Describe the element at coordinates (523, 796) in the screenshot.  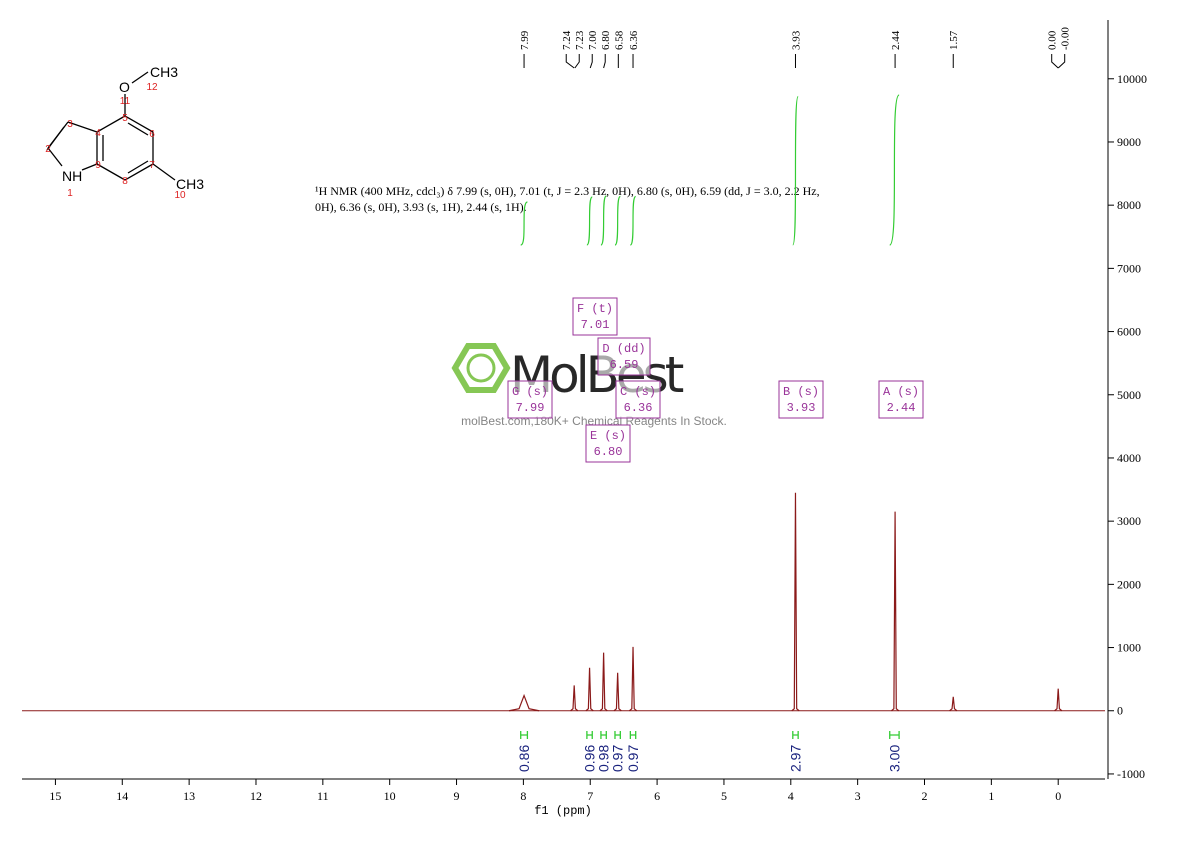
I see `x-tick-label: 8` at that location.